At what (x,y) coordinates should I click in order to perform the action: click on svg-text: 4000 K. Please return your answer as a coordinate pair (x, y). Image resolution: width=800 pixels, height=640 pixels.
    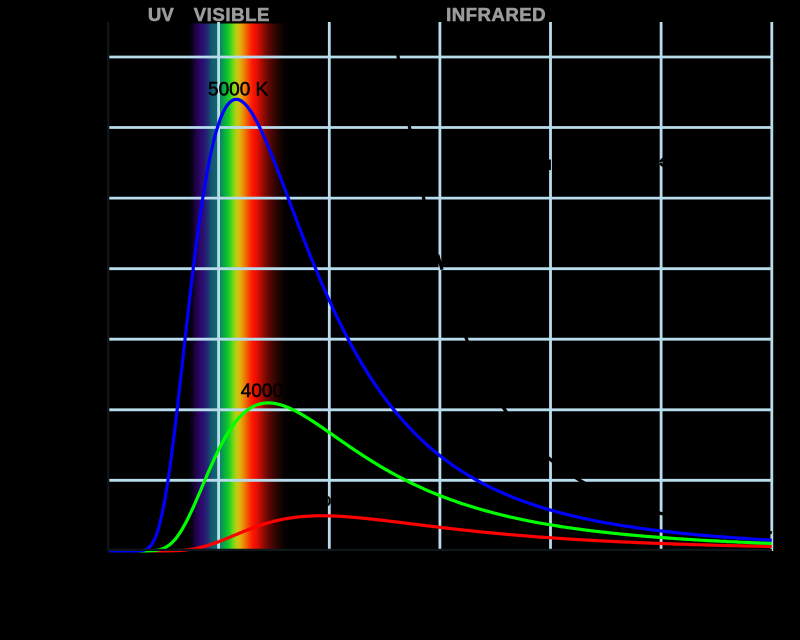
    Looking at the image, I should click on (271, 391).